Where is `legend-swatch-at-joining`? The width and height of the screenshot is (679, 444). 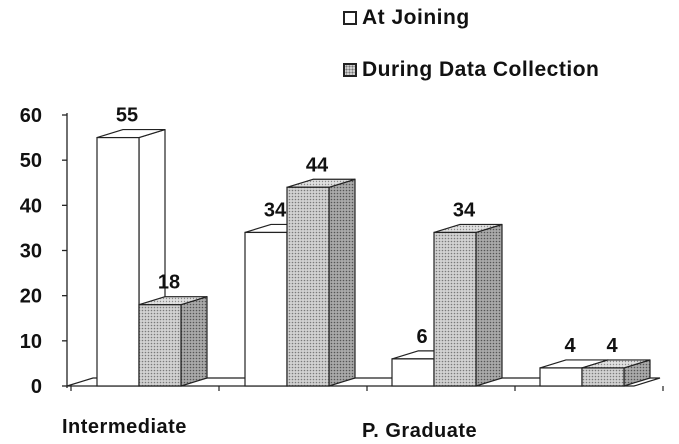
legend-swatch-at-joining is located at coordinates (350, 18).